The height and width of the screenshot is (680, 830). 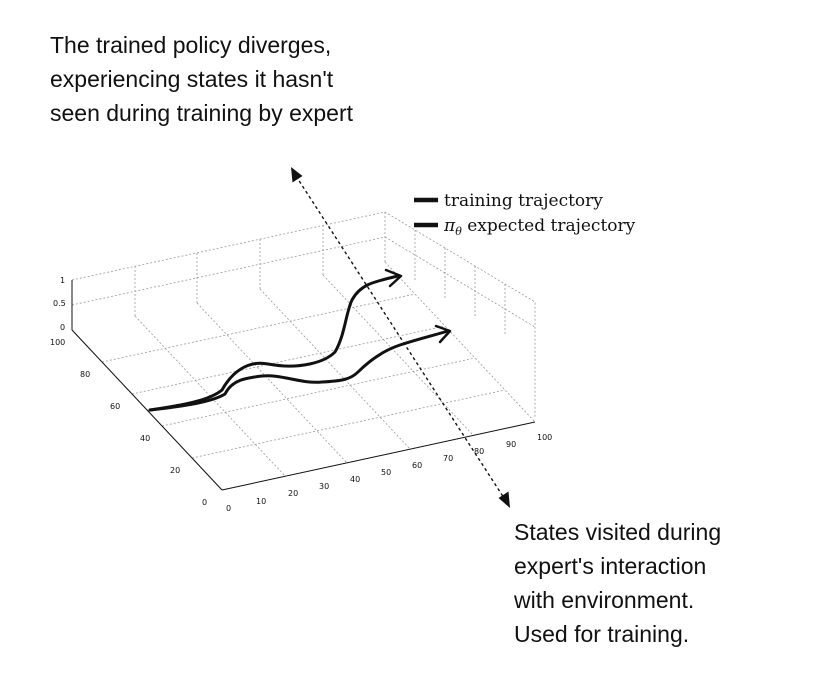 What do you see at coordinates (62, 280) in the screenshot?
I see `z-tick-label: 1` at bounding box center [62, 280].